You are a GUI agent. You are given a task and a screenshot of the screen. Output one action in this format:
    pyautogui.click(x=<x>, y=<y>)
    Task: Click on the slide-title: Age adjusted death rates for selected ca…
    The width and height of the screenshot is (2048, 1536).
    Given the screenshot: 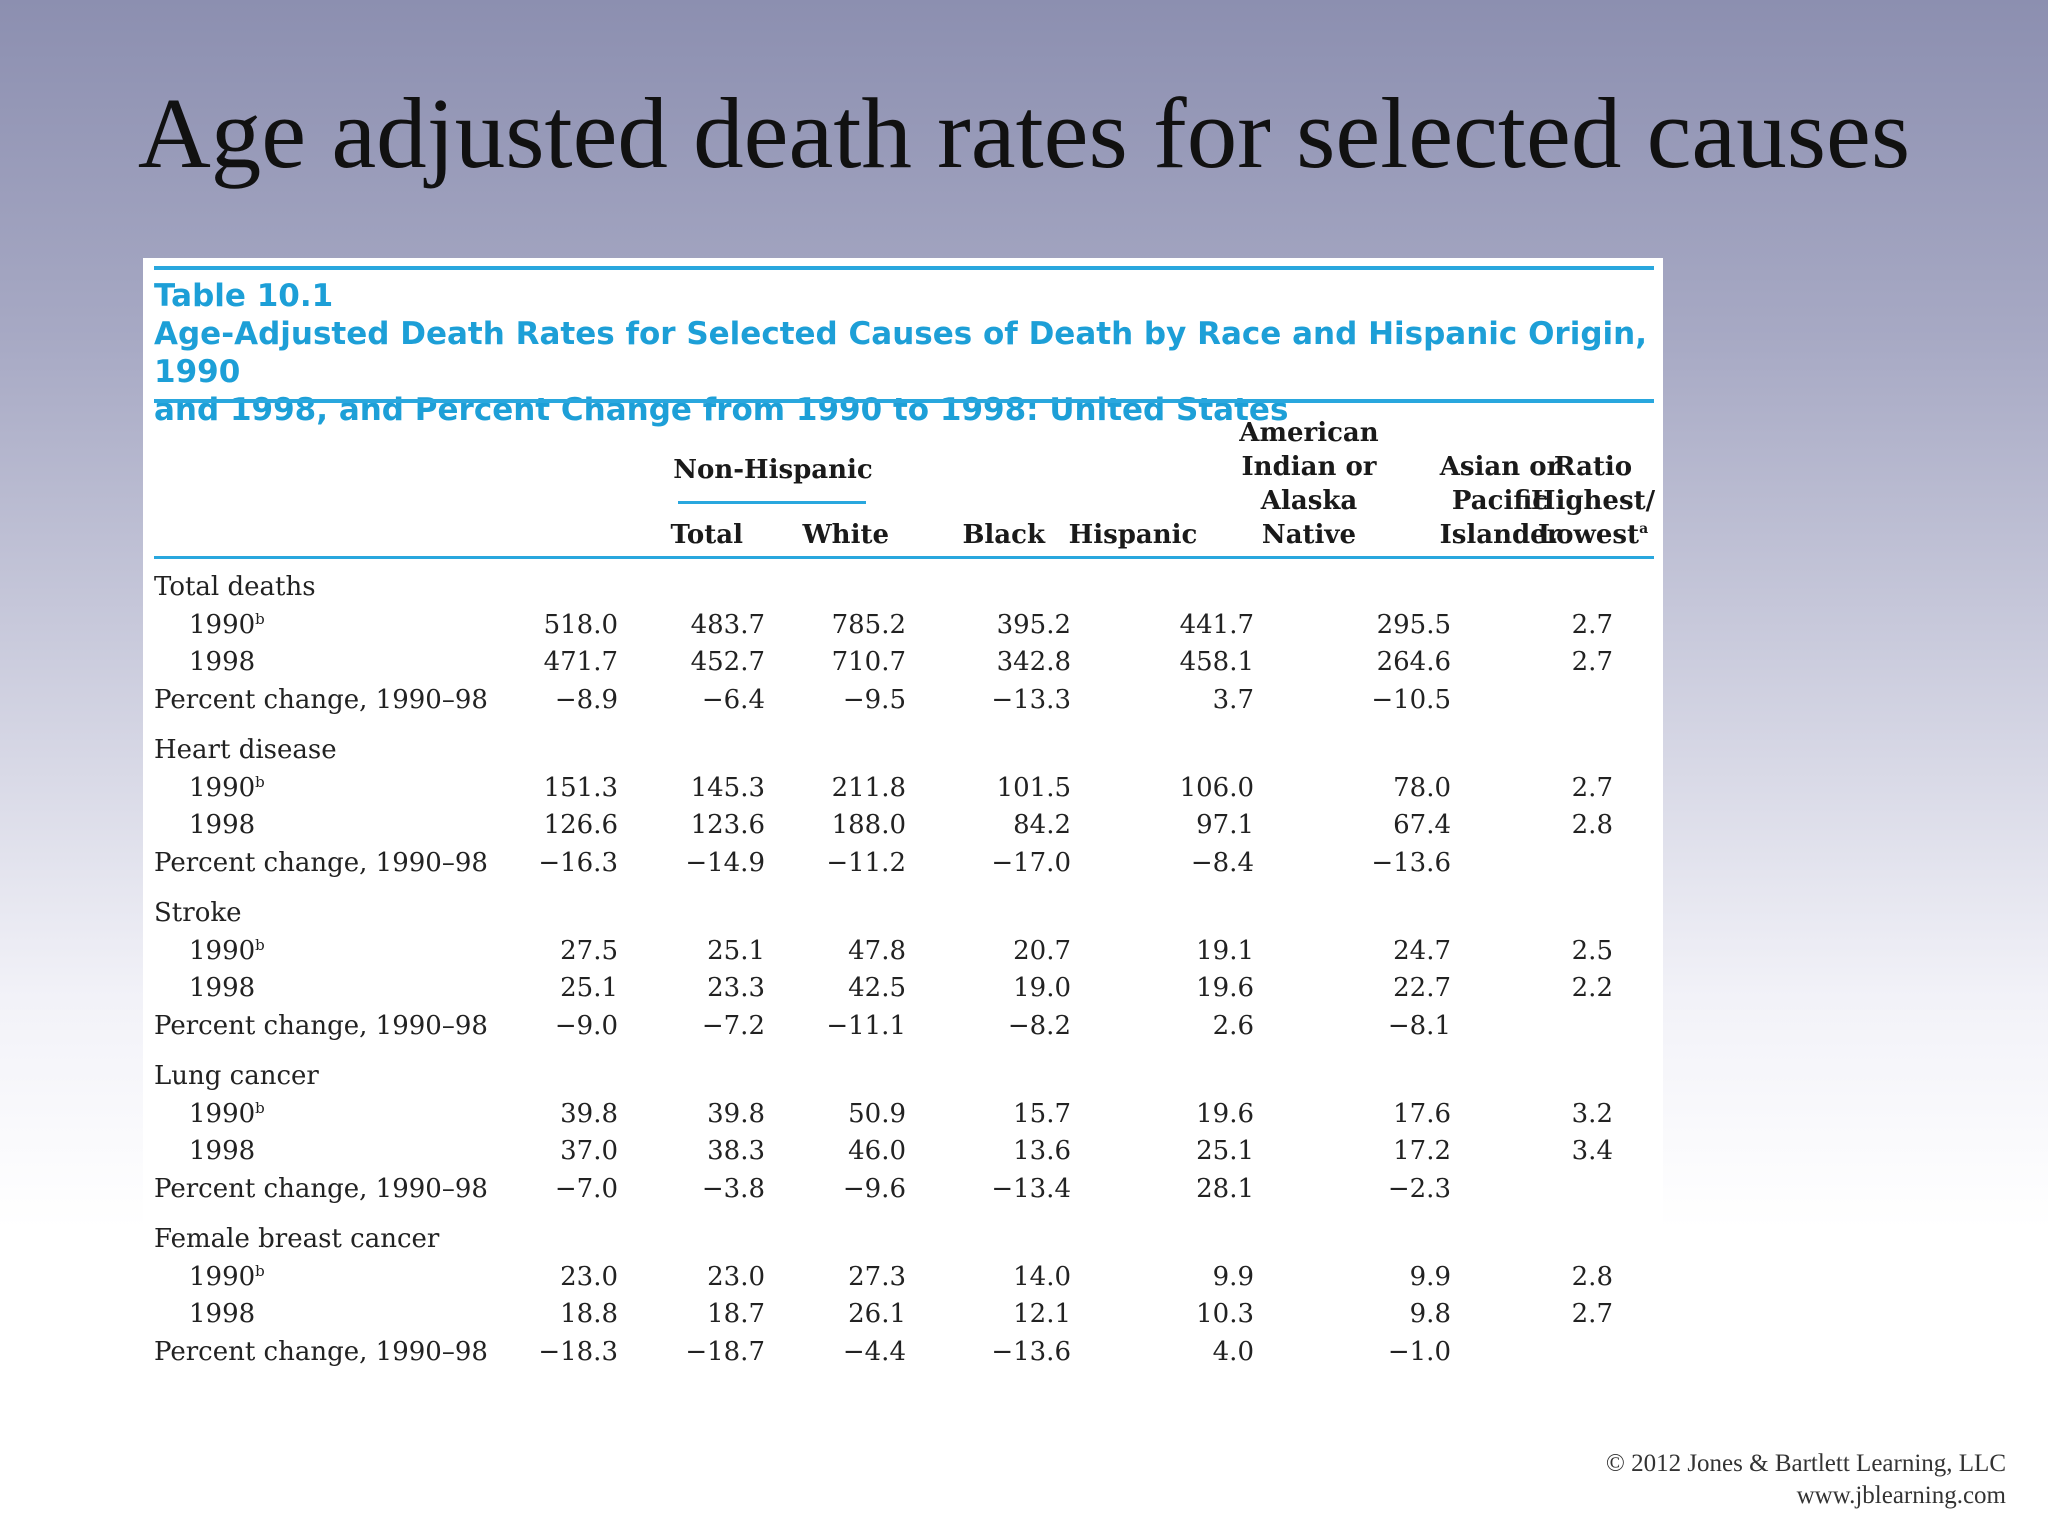 What is the action you would take?
    pyautogui.click(x=1024, y=133)
    